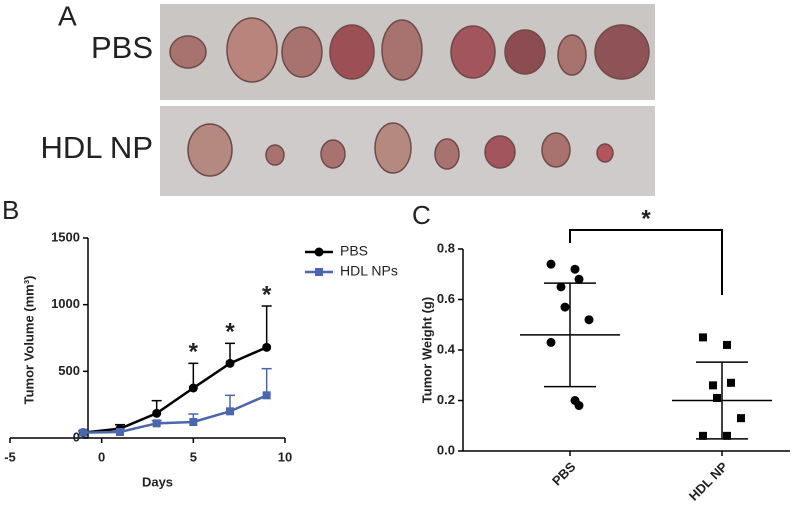  Describe the element at coordinates (421, 215) in the screenshot. I see `panel-label: C` at that location.